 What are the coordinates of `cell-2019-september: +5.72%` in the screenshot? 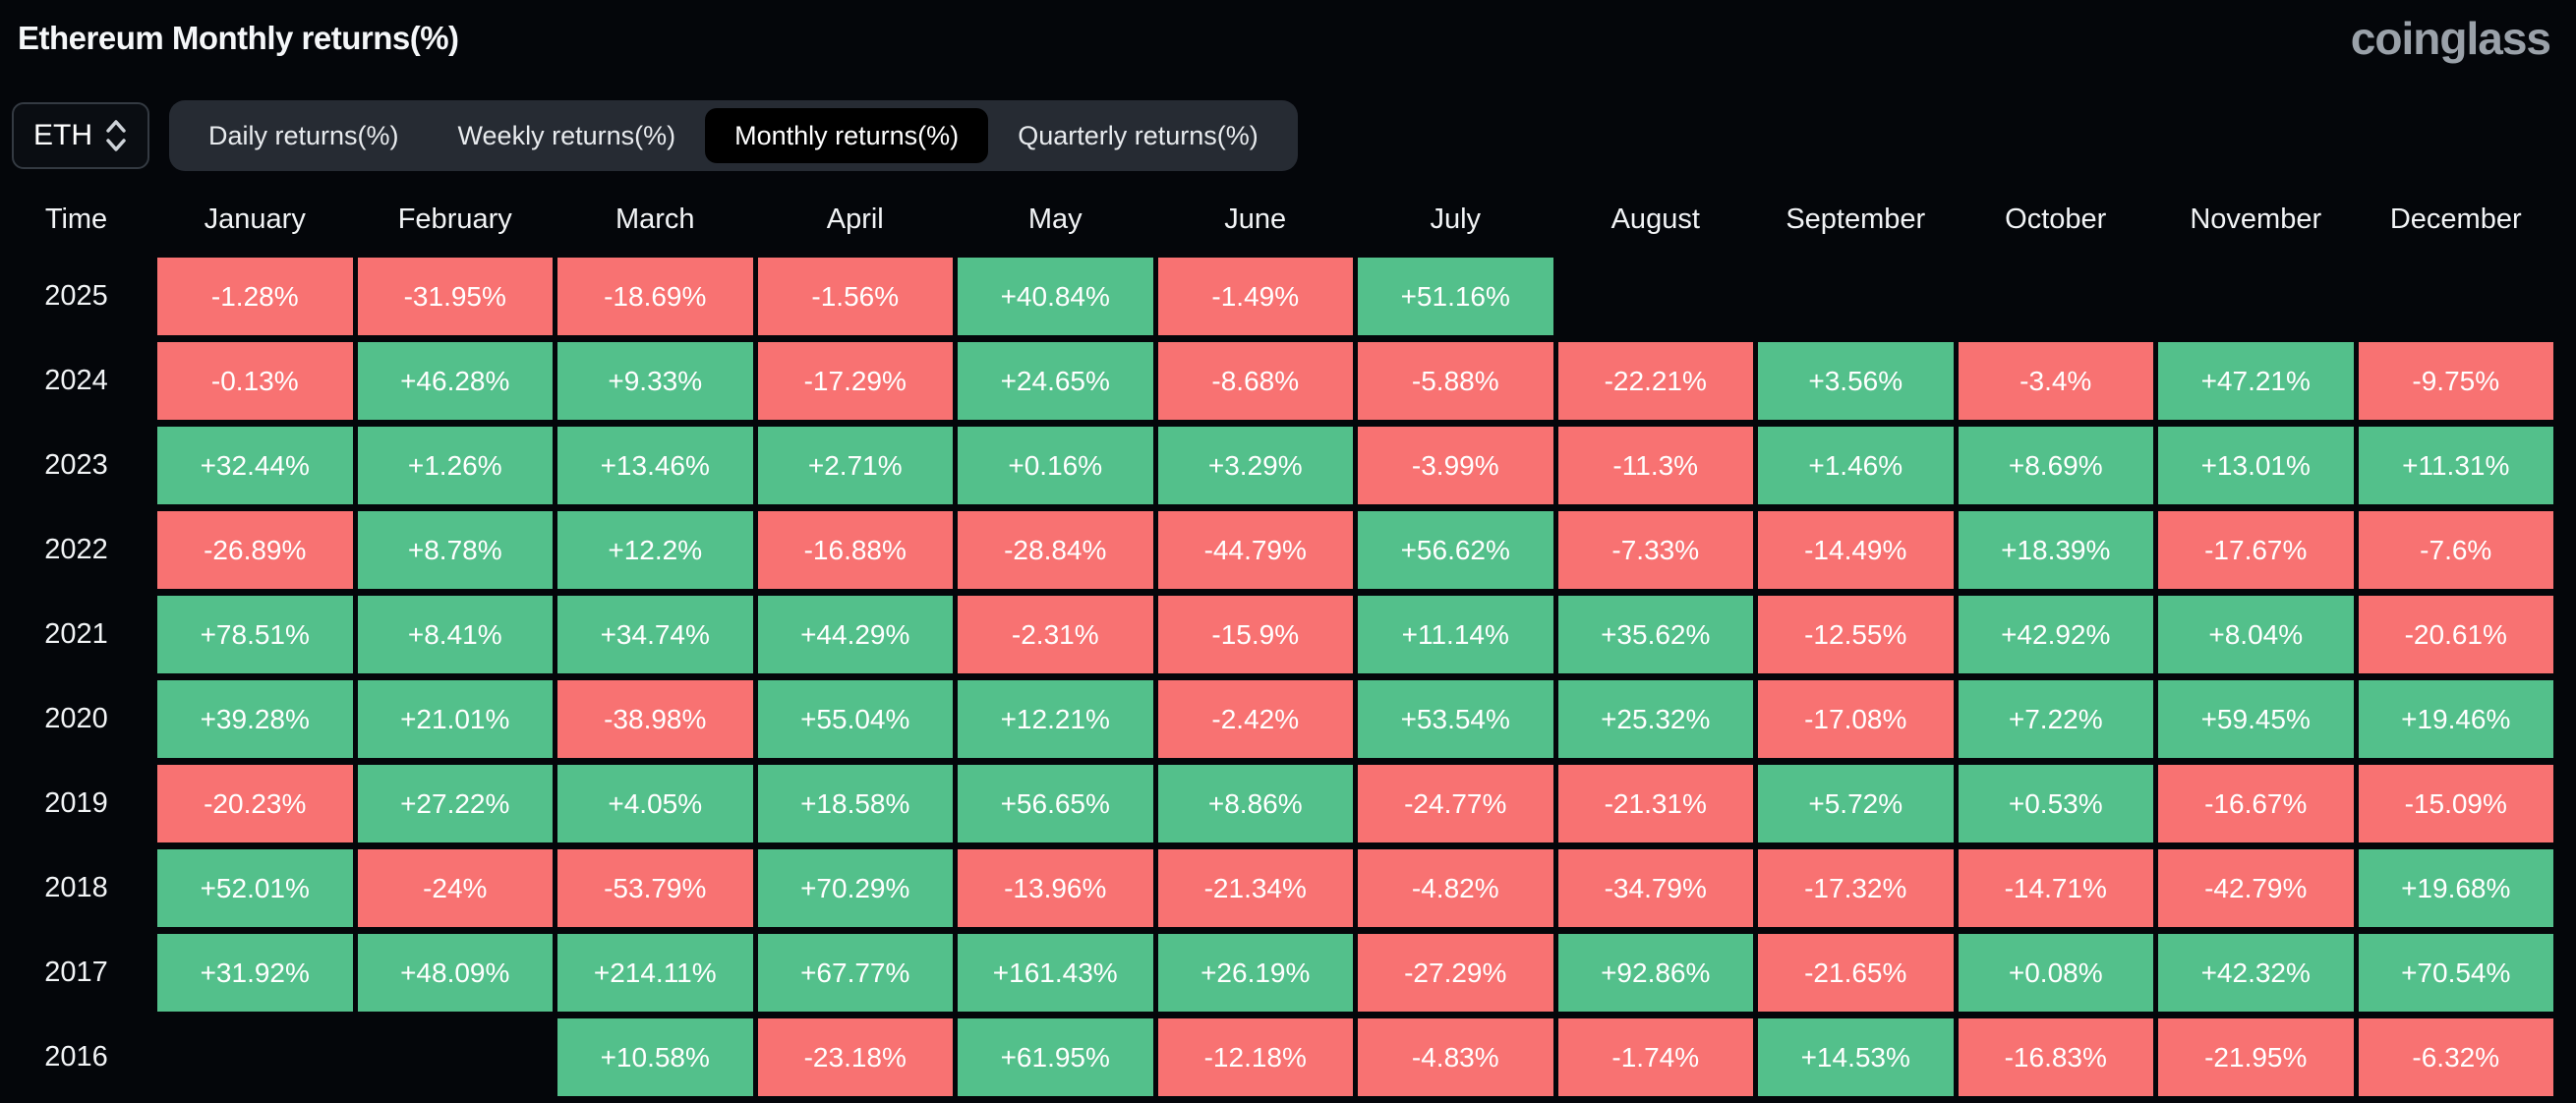 It's located at (1856, 803).